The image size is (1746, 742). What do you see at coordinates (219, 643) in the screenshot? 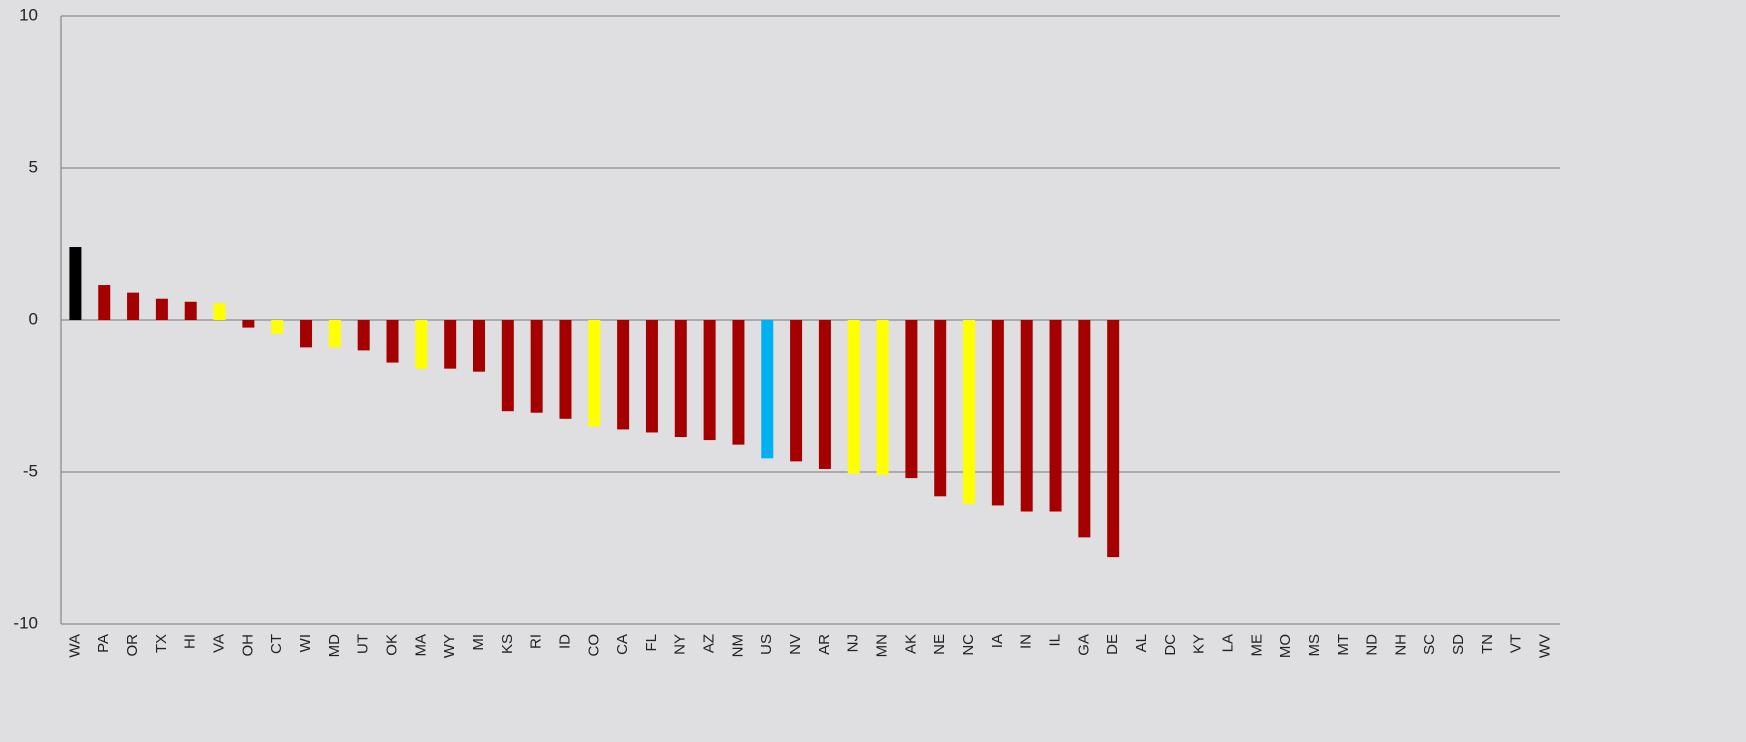
I see `x-tick-label: VA` at bounding box center [219, 643].